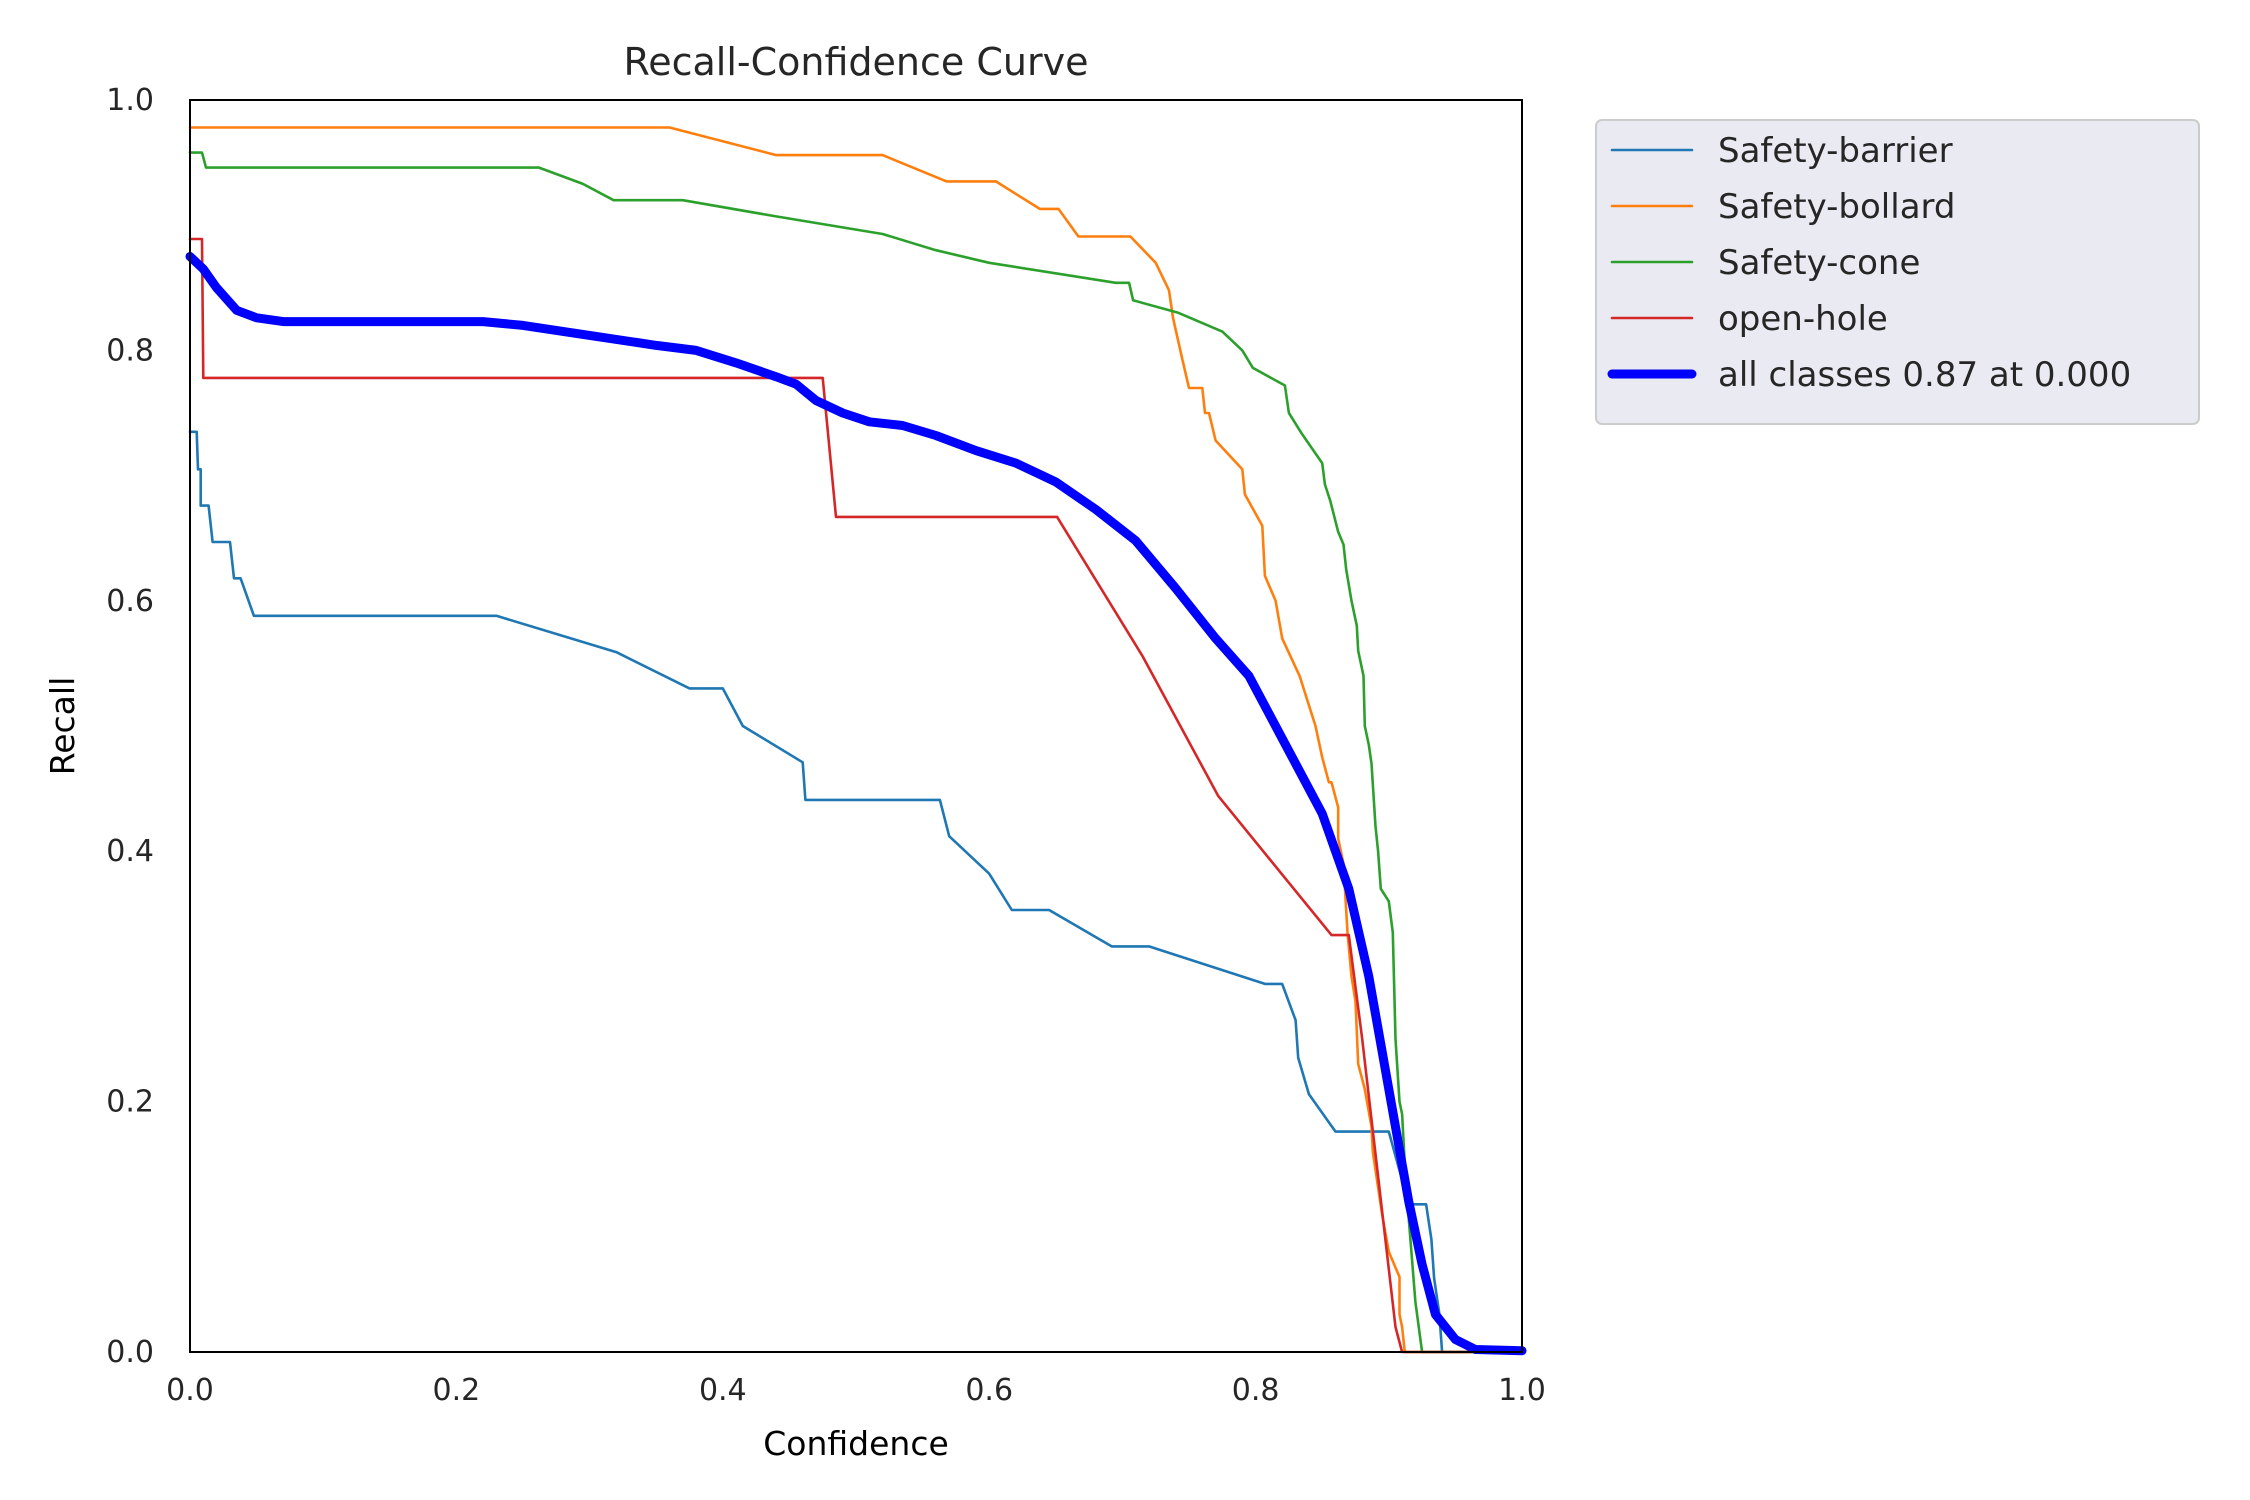 The width and height of the screenshot is (2250, 1500). I want to click on legend-label-4: all classes 0.87 at 0.000, so click(1924, 375).